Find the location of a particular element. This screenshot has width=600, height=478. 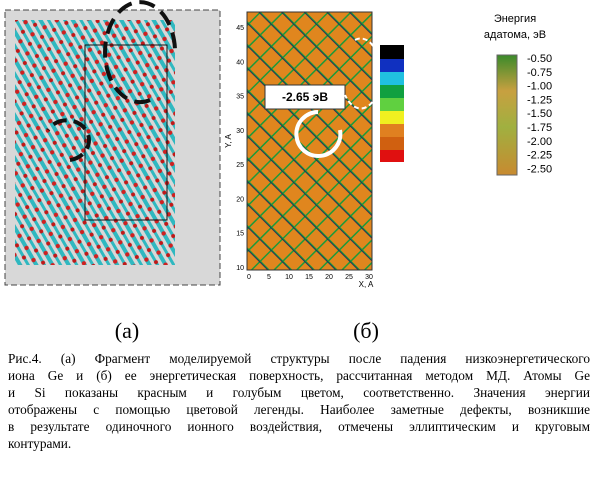

annotation: -2.65 эВ is located at coordinates (305, 97).